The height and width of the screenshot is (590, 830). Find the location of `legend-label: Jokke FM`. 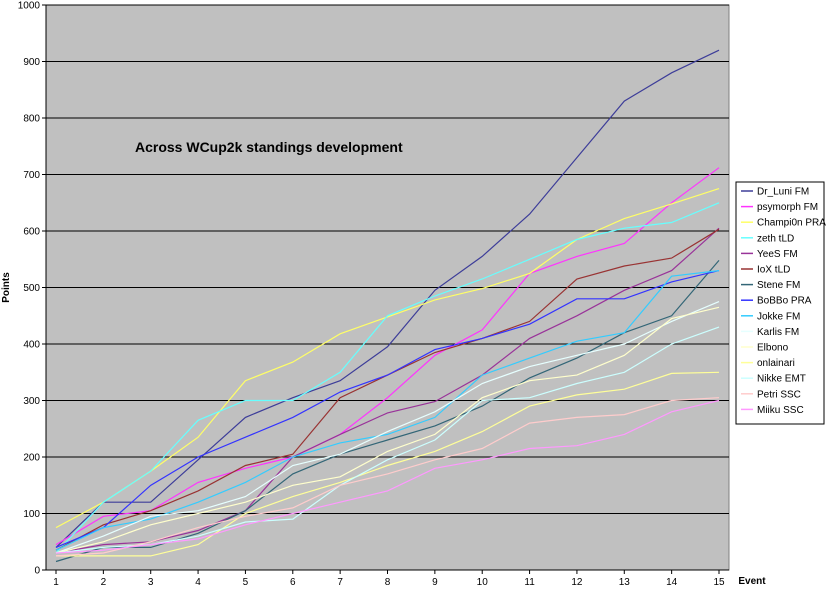

legend-label: Jokke FM is located at coordinates (778, 316).